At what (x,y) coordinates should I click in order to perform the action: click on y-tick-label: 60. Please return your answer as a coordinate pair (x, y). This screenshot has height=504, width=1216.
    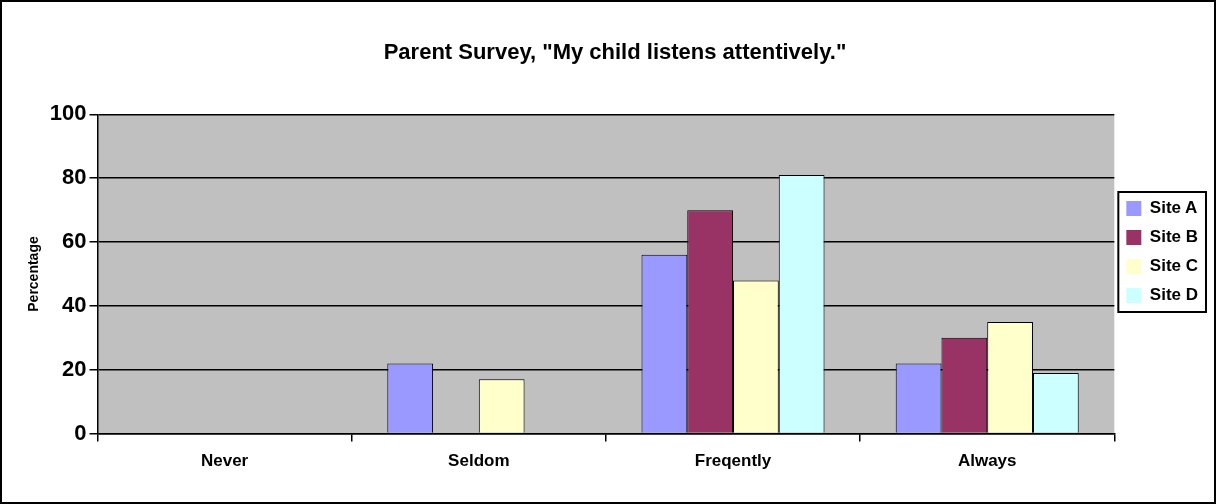
    Looking at the image, I should click on (74, 241).